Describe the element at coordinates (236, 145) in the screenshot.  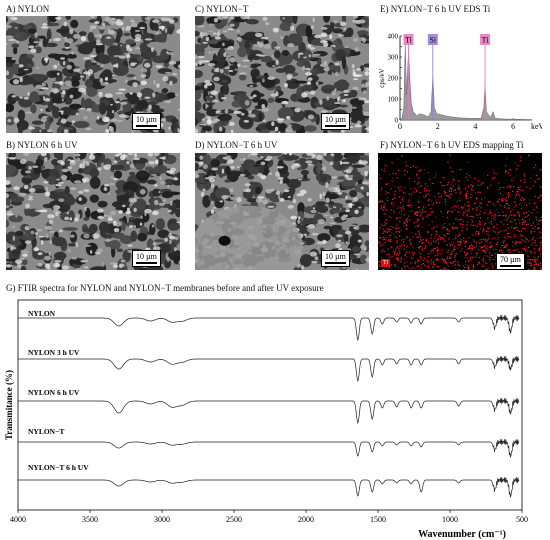
I see `panel-d-label: D) NYLON−T 6 h UV` at that location.